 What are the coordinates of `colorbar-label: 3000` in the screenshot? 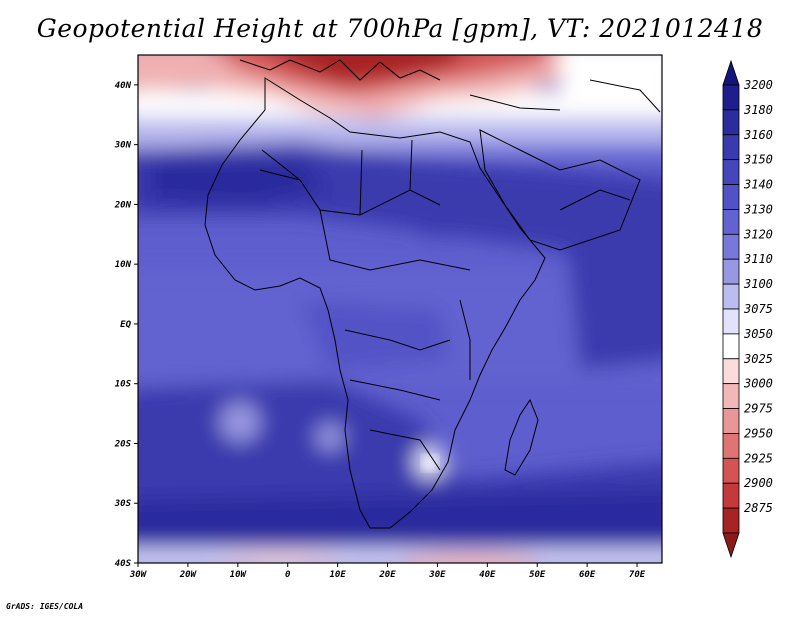 It's located at (758, 384).